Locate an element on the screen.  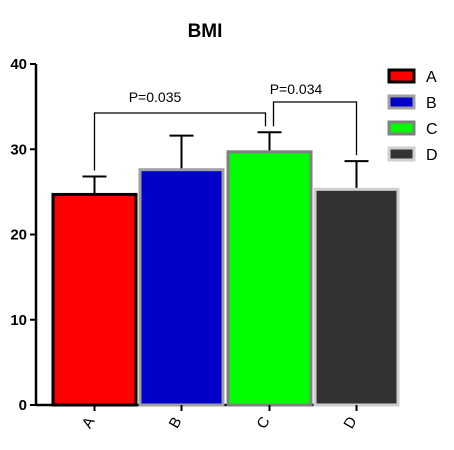
legend-swatch-A is located at coordinates (401, 76).